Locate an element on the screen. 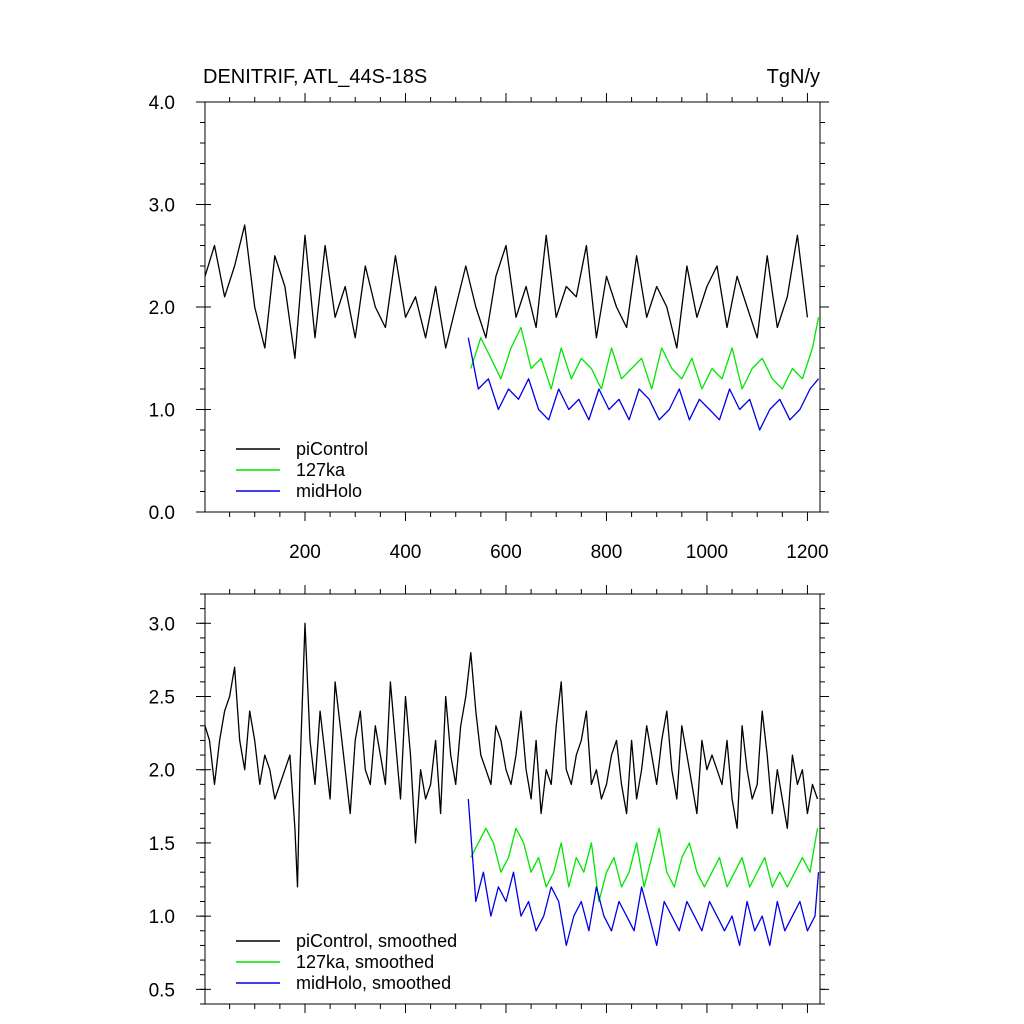 This screenshot has width=1024, height=1024. bottom-legend-label: 127ka, smoothed is located at coordinates (365, 962).